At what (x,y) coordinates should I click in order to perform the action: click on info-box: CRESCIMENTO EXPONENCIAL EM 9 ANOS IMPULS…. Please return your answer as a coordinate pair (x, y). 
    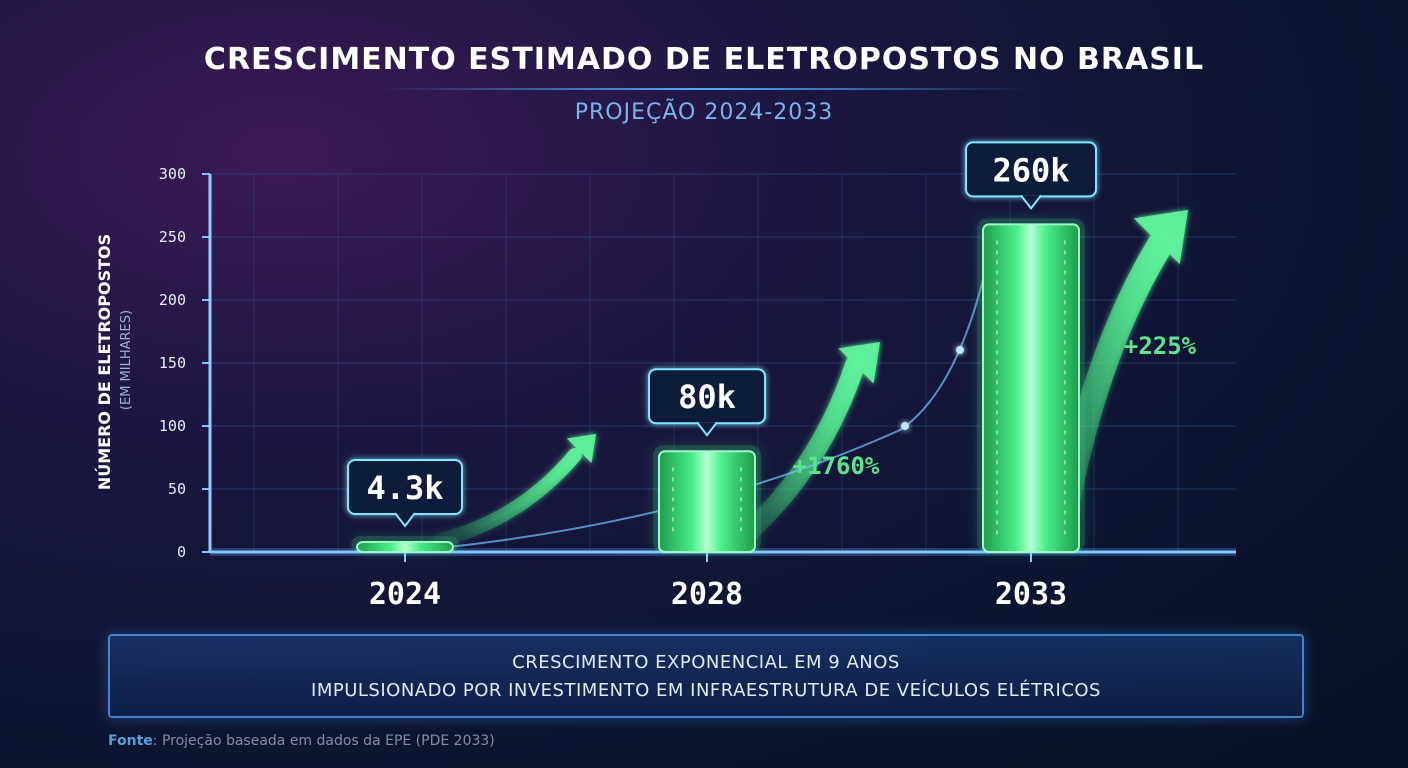
    Looking at the image, I should click on (706, 676).